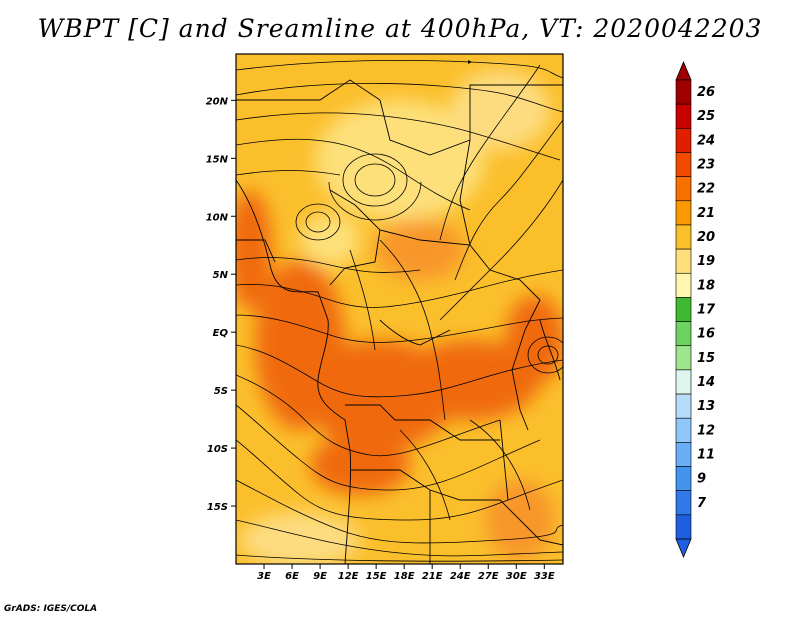 This screenshot has height=618, width=800. Describe the element at coordinates (706, 213) in the screenshot. I see `colorbar-label: 21` at that location.